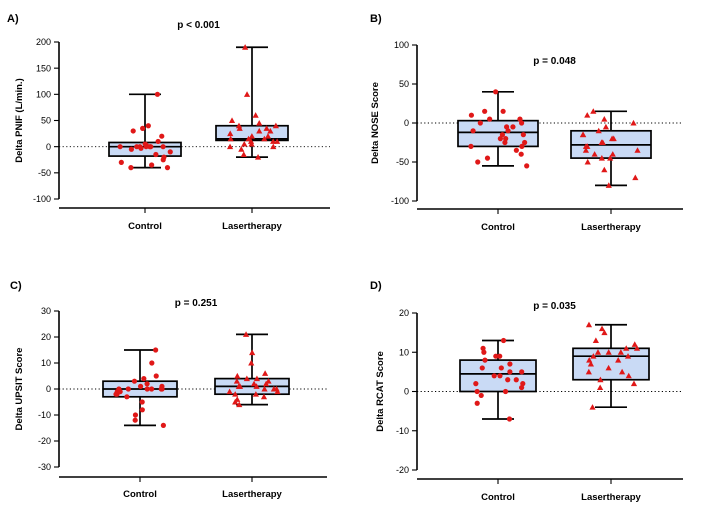 Image resolution: width=703 pixels, height=511 pixels. I want to click on y-tick-label: 150, so click(43, 68).